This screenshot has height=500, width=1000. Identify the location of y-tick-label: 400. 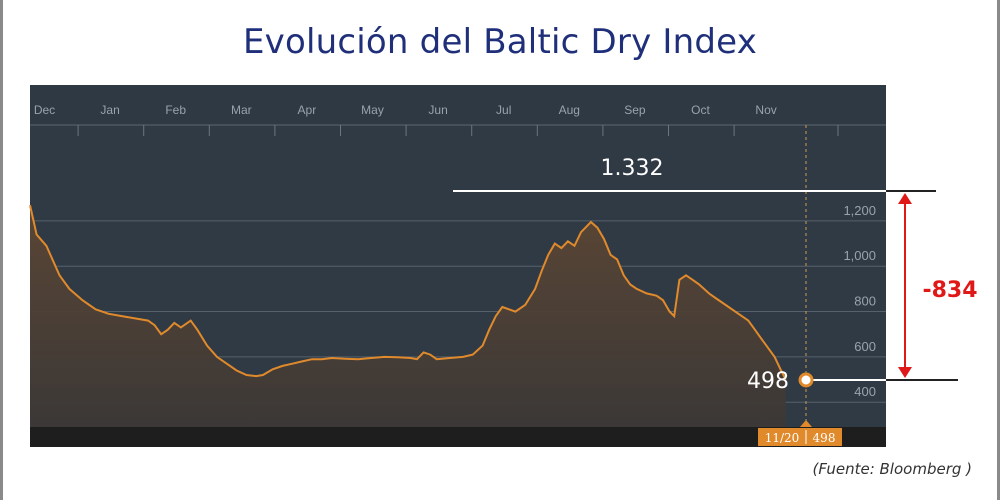
(865, 391).